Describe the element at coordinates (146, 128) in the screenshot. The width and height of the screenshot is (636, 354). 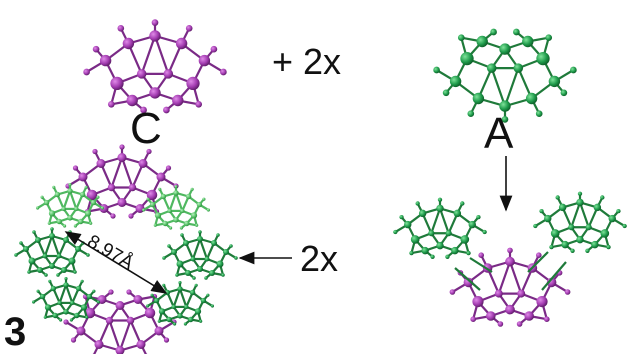
I see `label-c: C` at that location.